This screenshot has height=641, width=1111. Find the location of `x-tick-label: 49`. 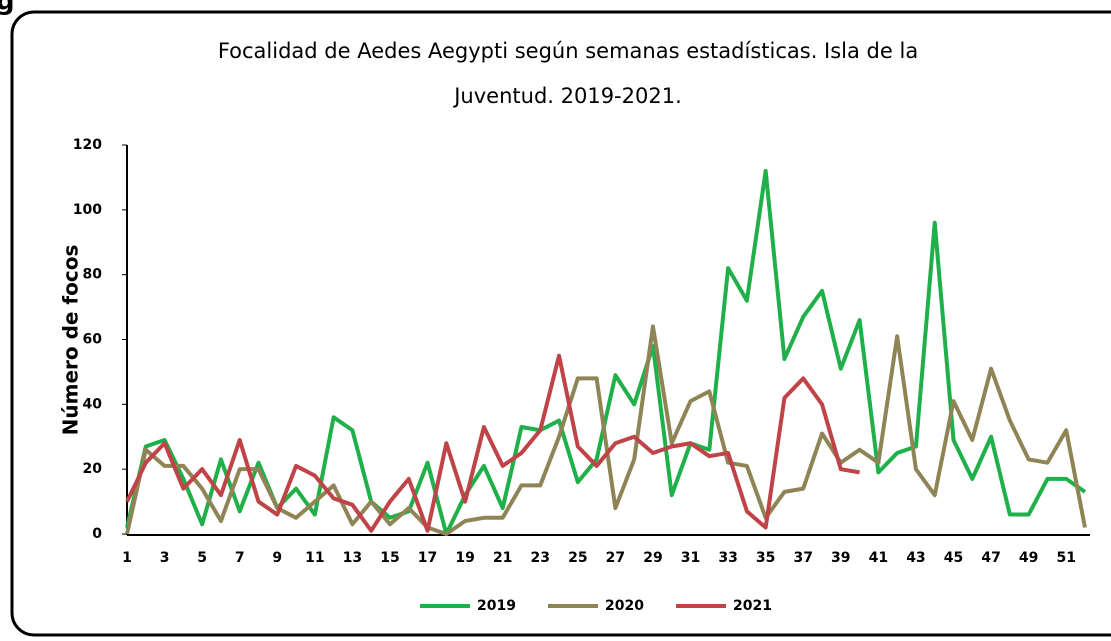

x-tick-label: 49 is located at coordinates (1028, 558).